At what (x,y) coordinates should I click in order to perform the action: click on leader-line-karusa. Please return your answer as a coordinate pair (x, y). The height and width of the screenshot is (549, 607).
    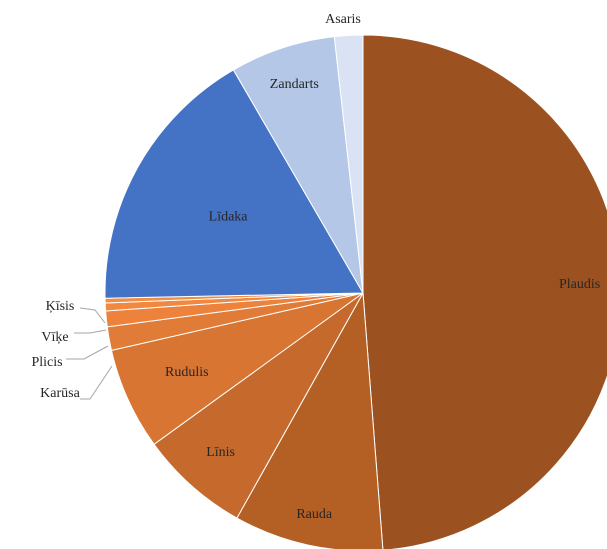
    Looking at the image, I should click on (96, 382).